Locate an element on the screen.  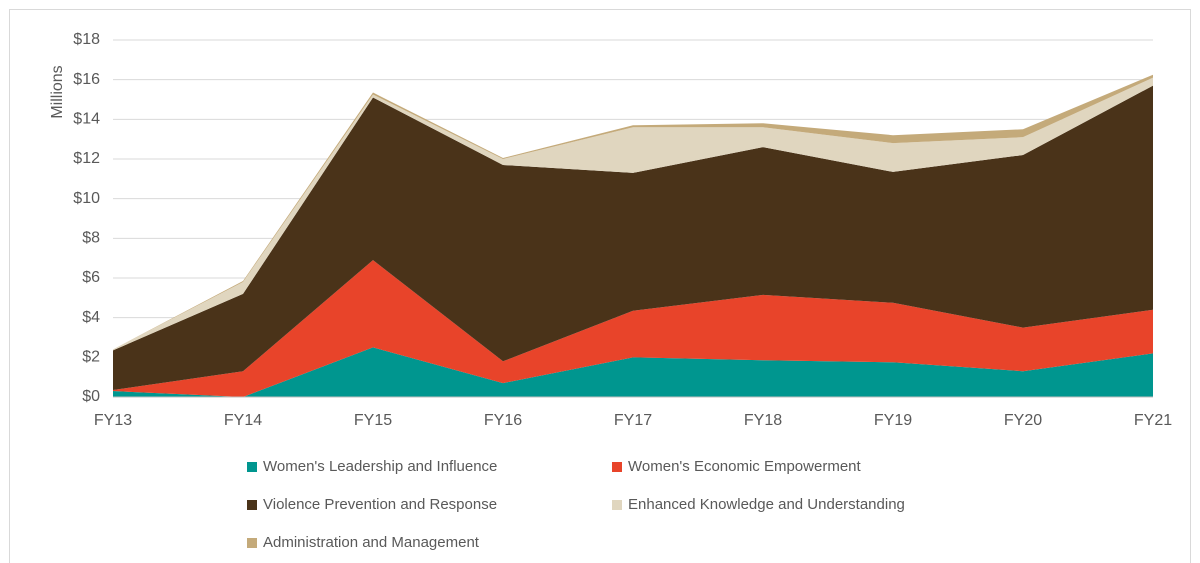
y-tick-label: $14 is located at coordinates (86, 119).